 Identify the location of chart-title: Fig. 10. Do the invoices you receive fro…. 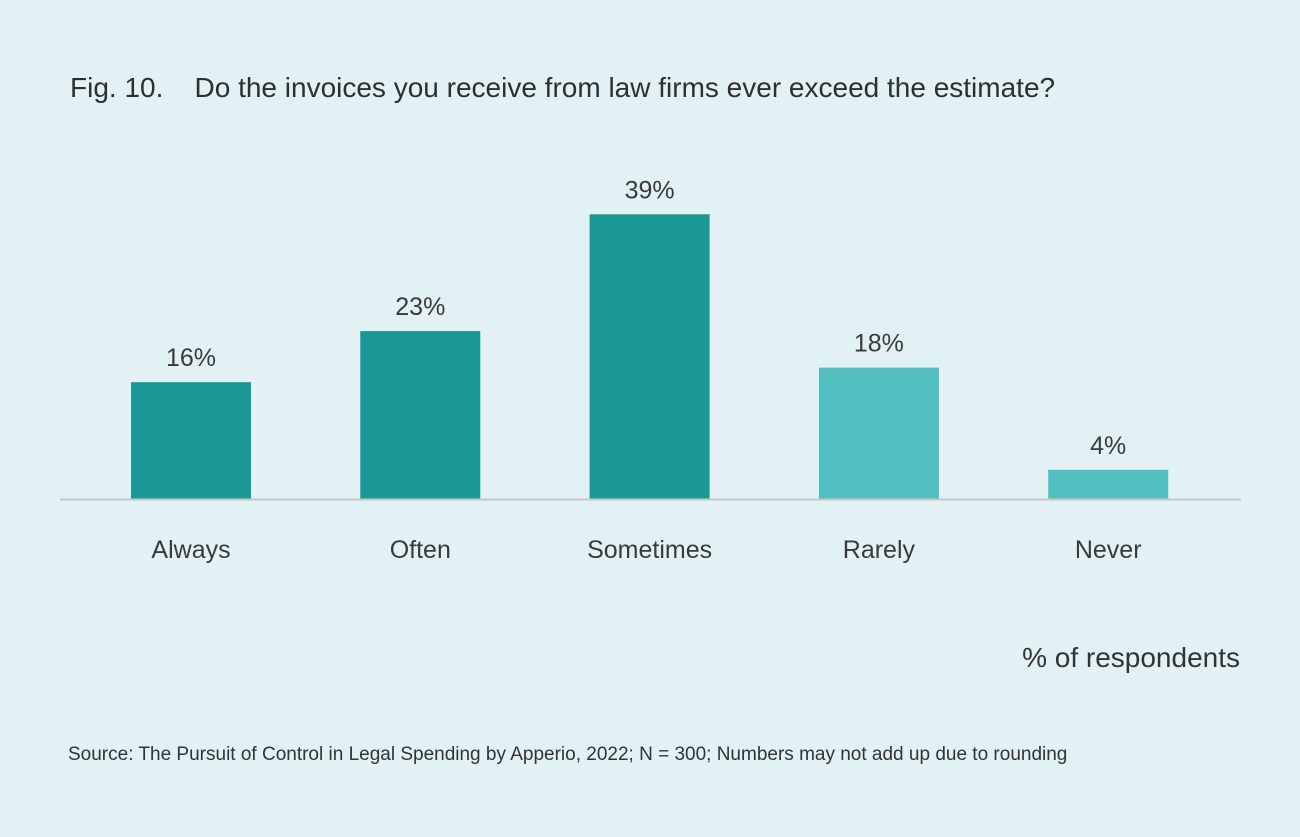
(563, 87).